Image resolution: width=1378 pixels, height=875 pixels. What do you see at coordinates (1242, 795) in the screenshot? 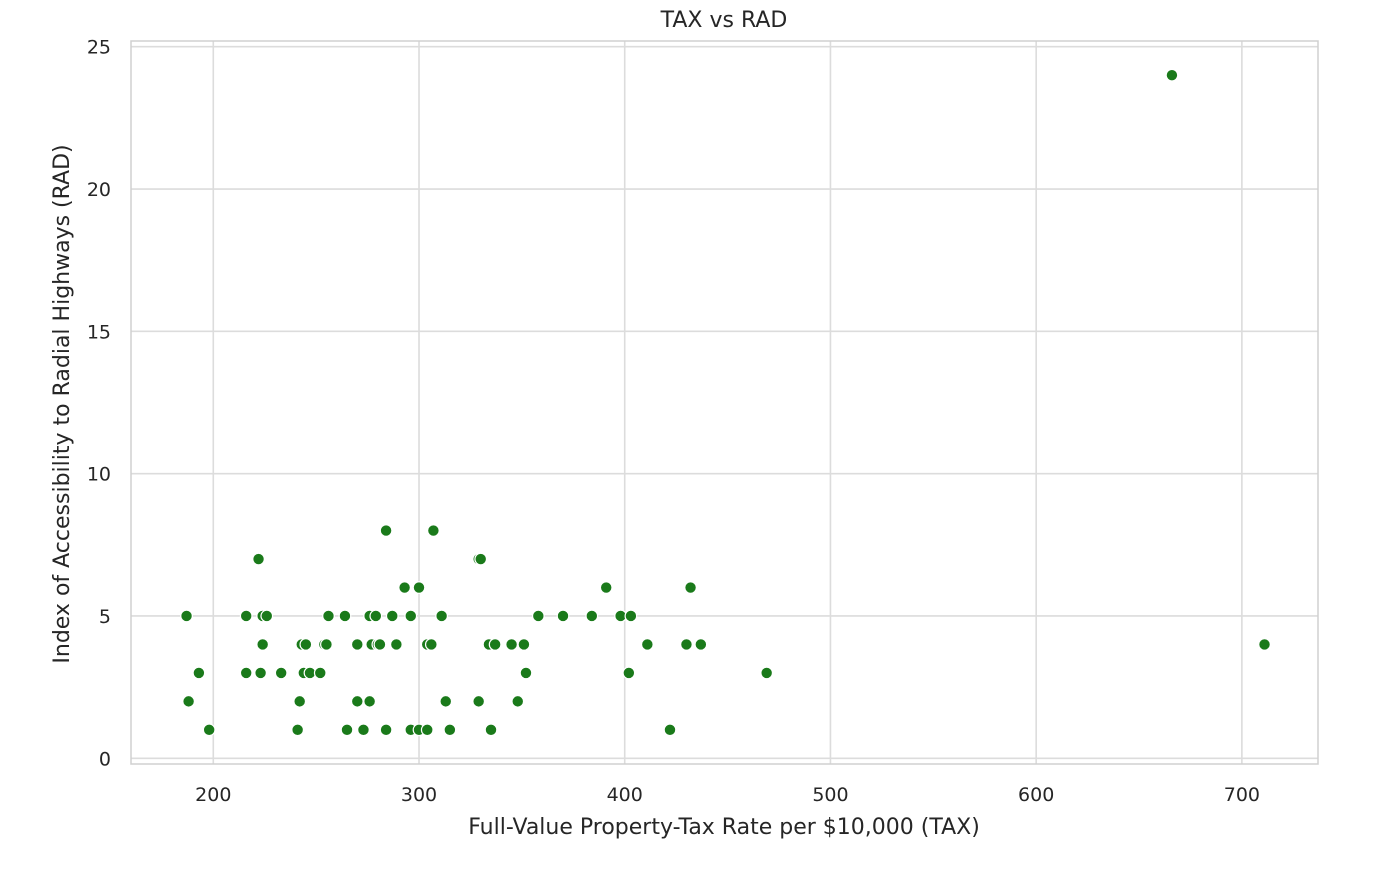
I see `x-tick-label: 700` at bounding box center [1242, 795].